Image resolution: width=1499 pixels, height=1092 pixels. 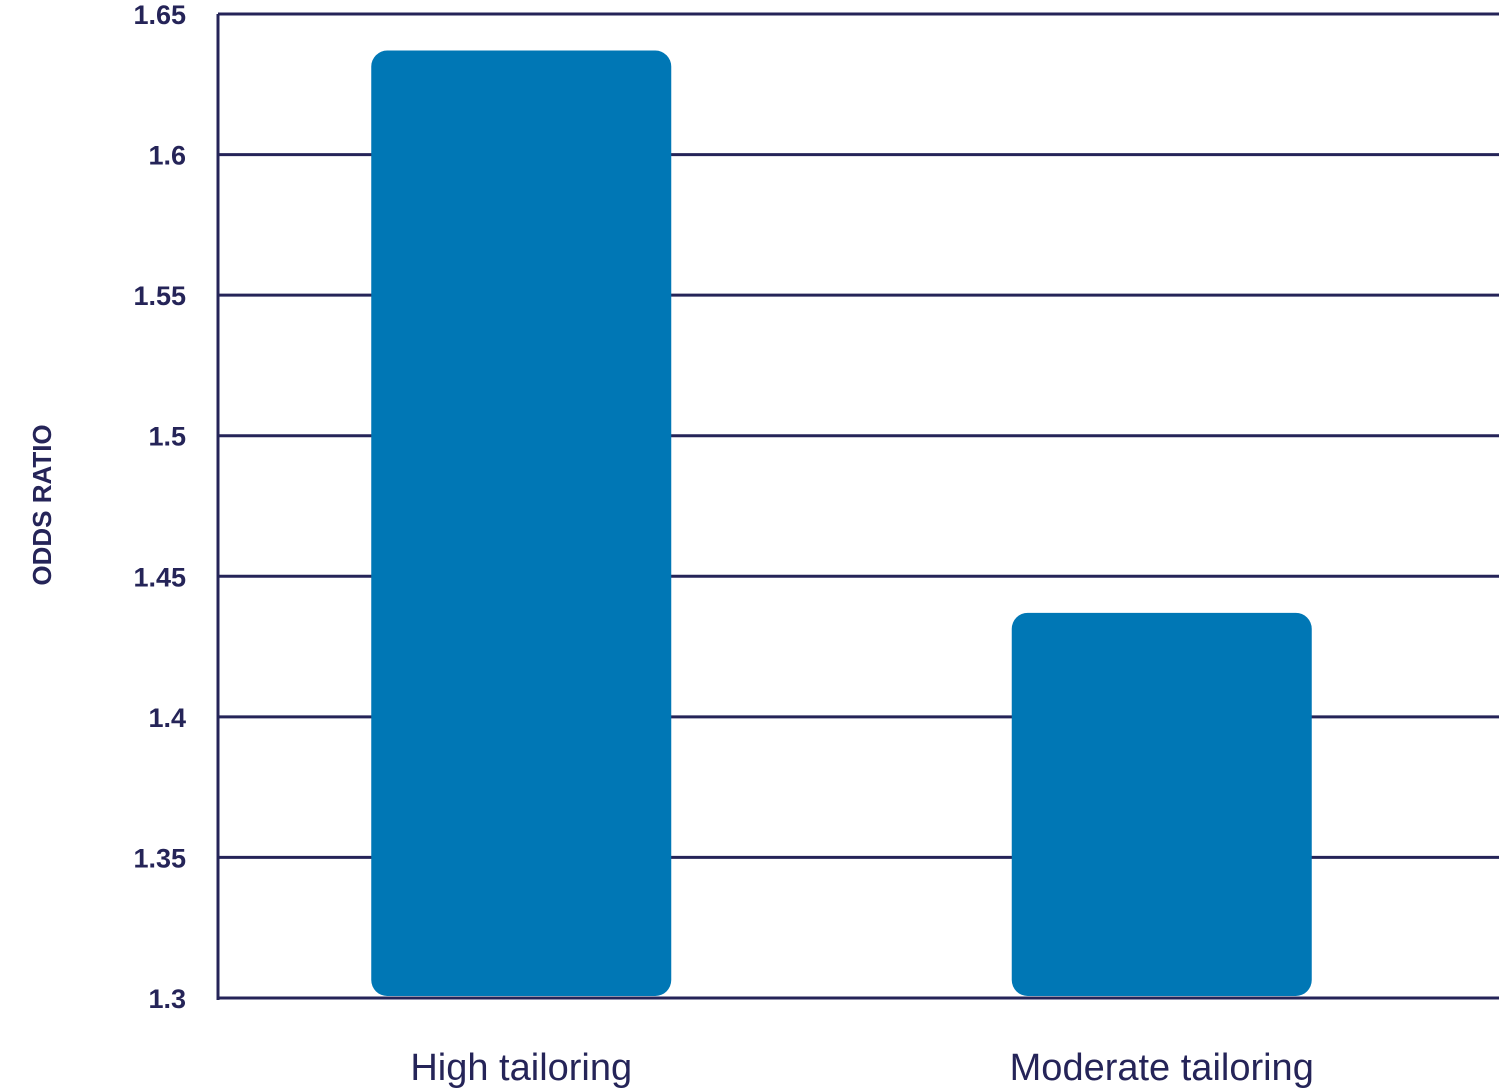 I want to click on x-category-label: Moderate tailoring, so click(x=1162, y=1068).